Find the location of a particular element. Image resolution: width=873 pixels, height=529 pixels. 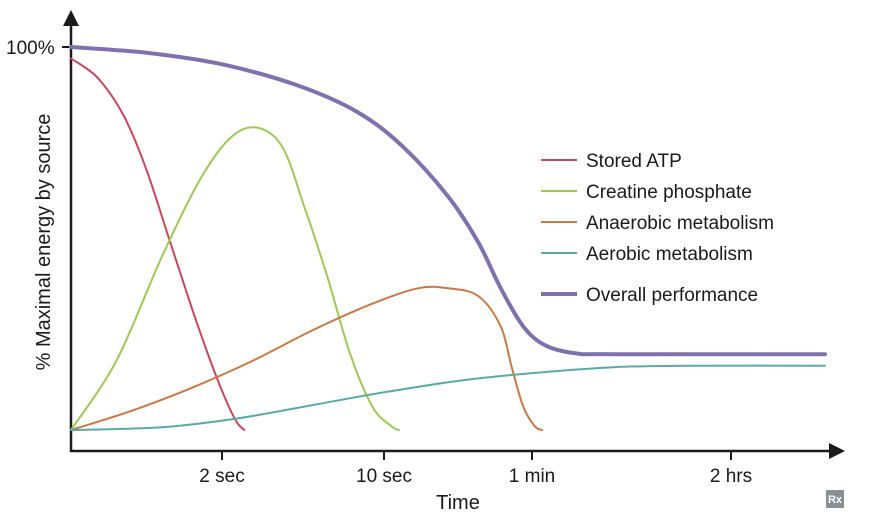

series-line-anaerobic-metabolism is located at coordinates (307, 358).